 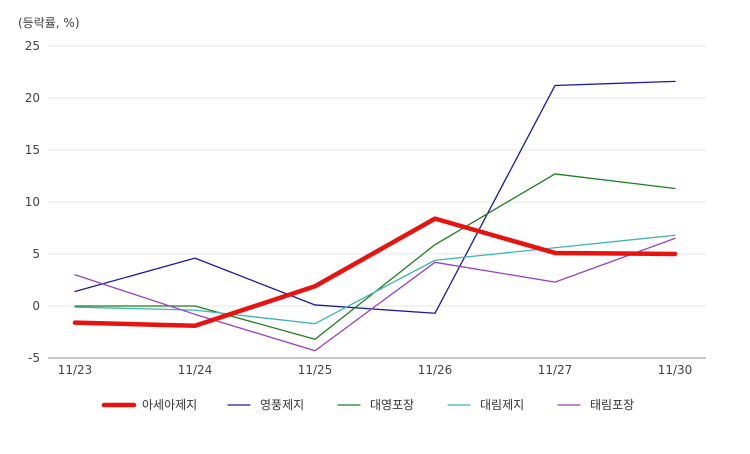 What do you see at coordinates (32, 150) in the screenshot?
I see `y-tick-label: 15` at bounding box center [32, 150].